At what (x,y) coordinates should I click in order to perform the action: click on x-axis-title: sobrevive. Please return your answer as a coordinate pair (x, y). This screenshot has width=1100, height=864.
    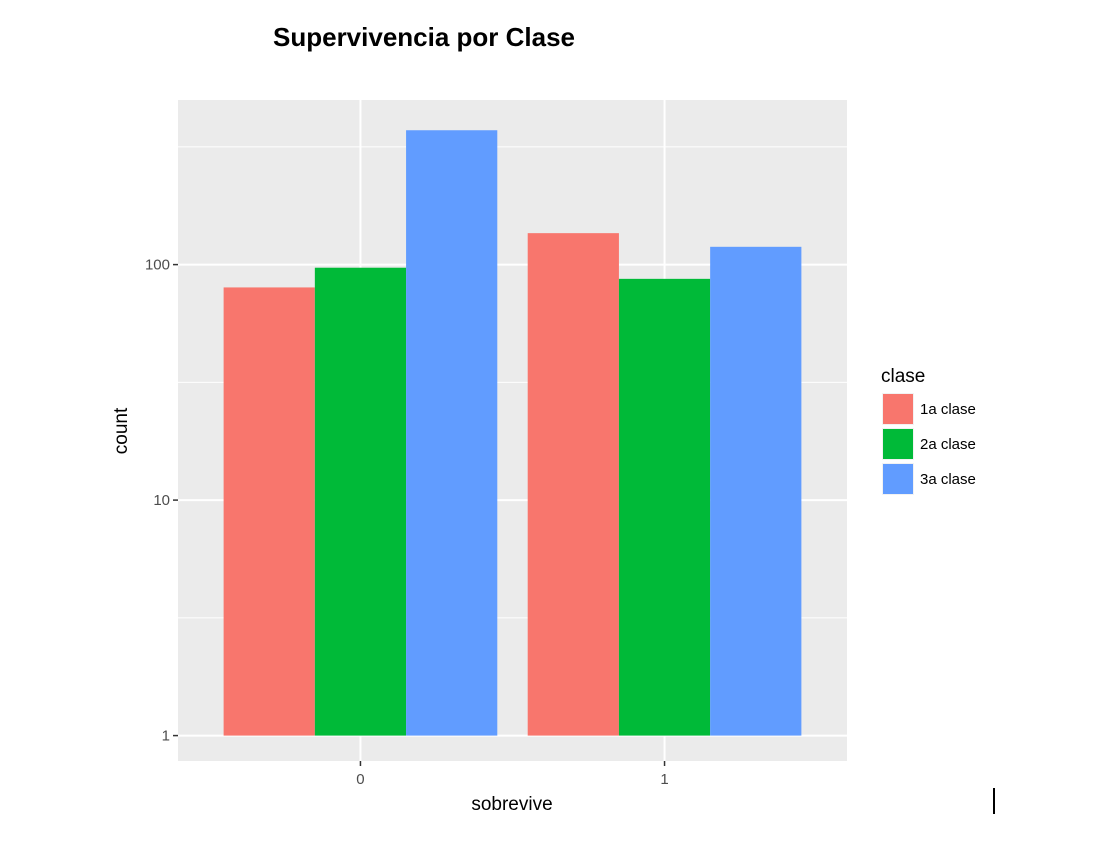
    Looking at the image, I should click on (511, 804).